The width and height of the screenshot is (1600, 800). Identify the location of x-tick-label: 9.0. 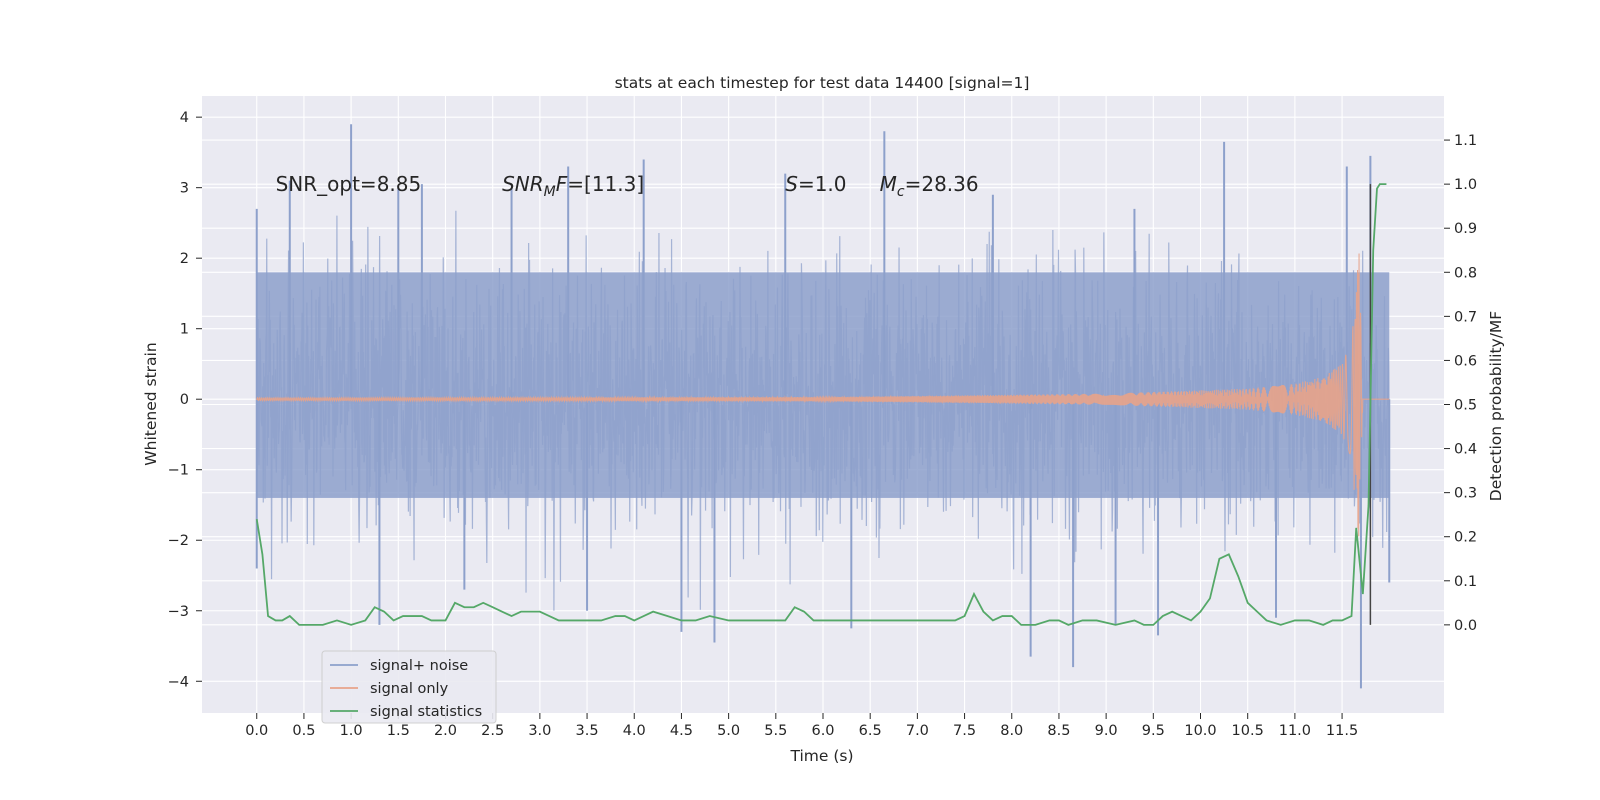
(1106, 731).